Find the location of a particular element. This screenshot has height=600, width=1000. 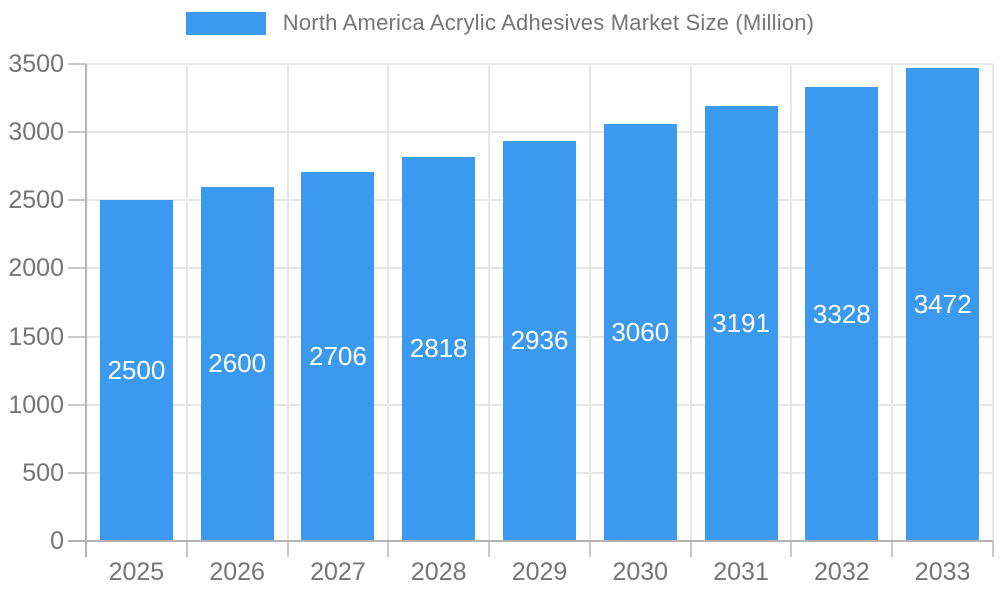

y-axis-line is located at coordinates (86, 310).